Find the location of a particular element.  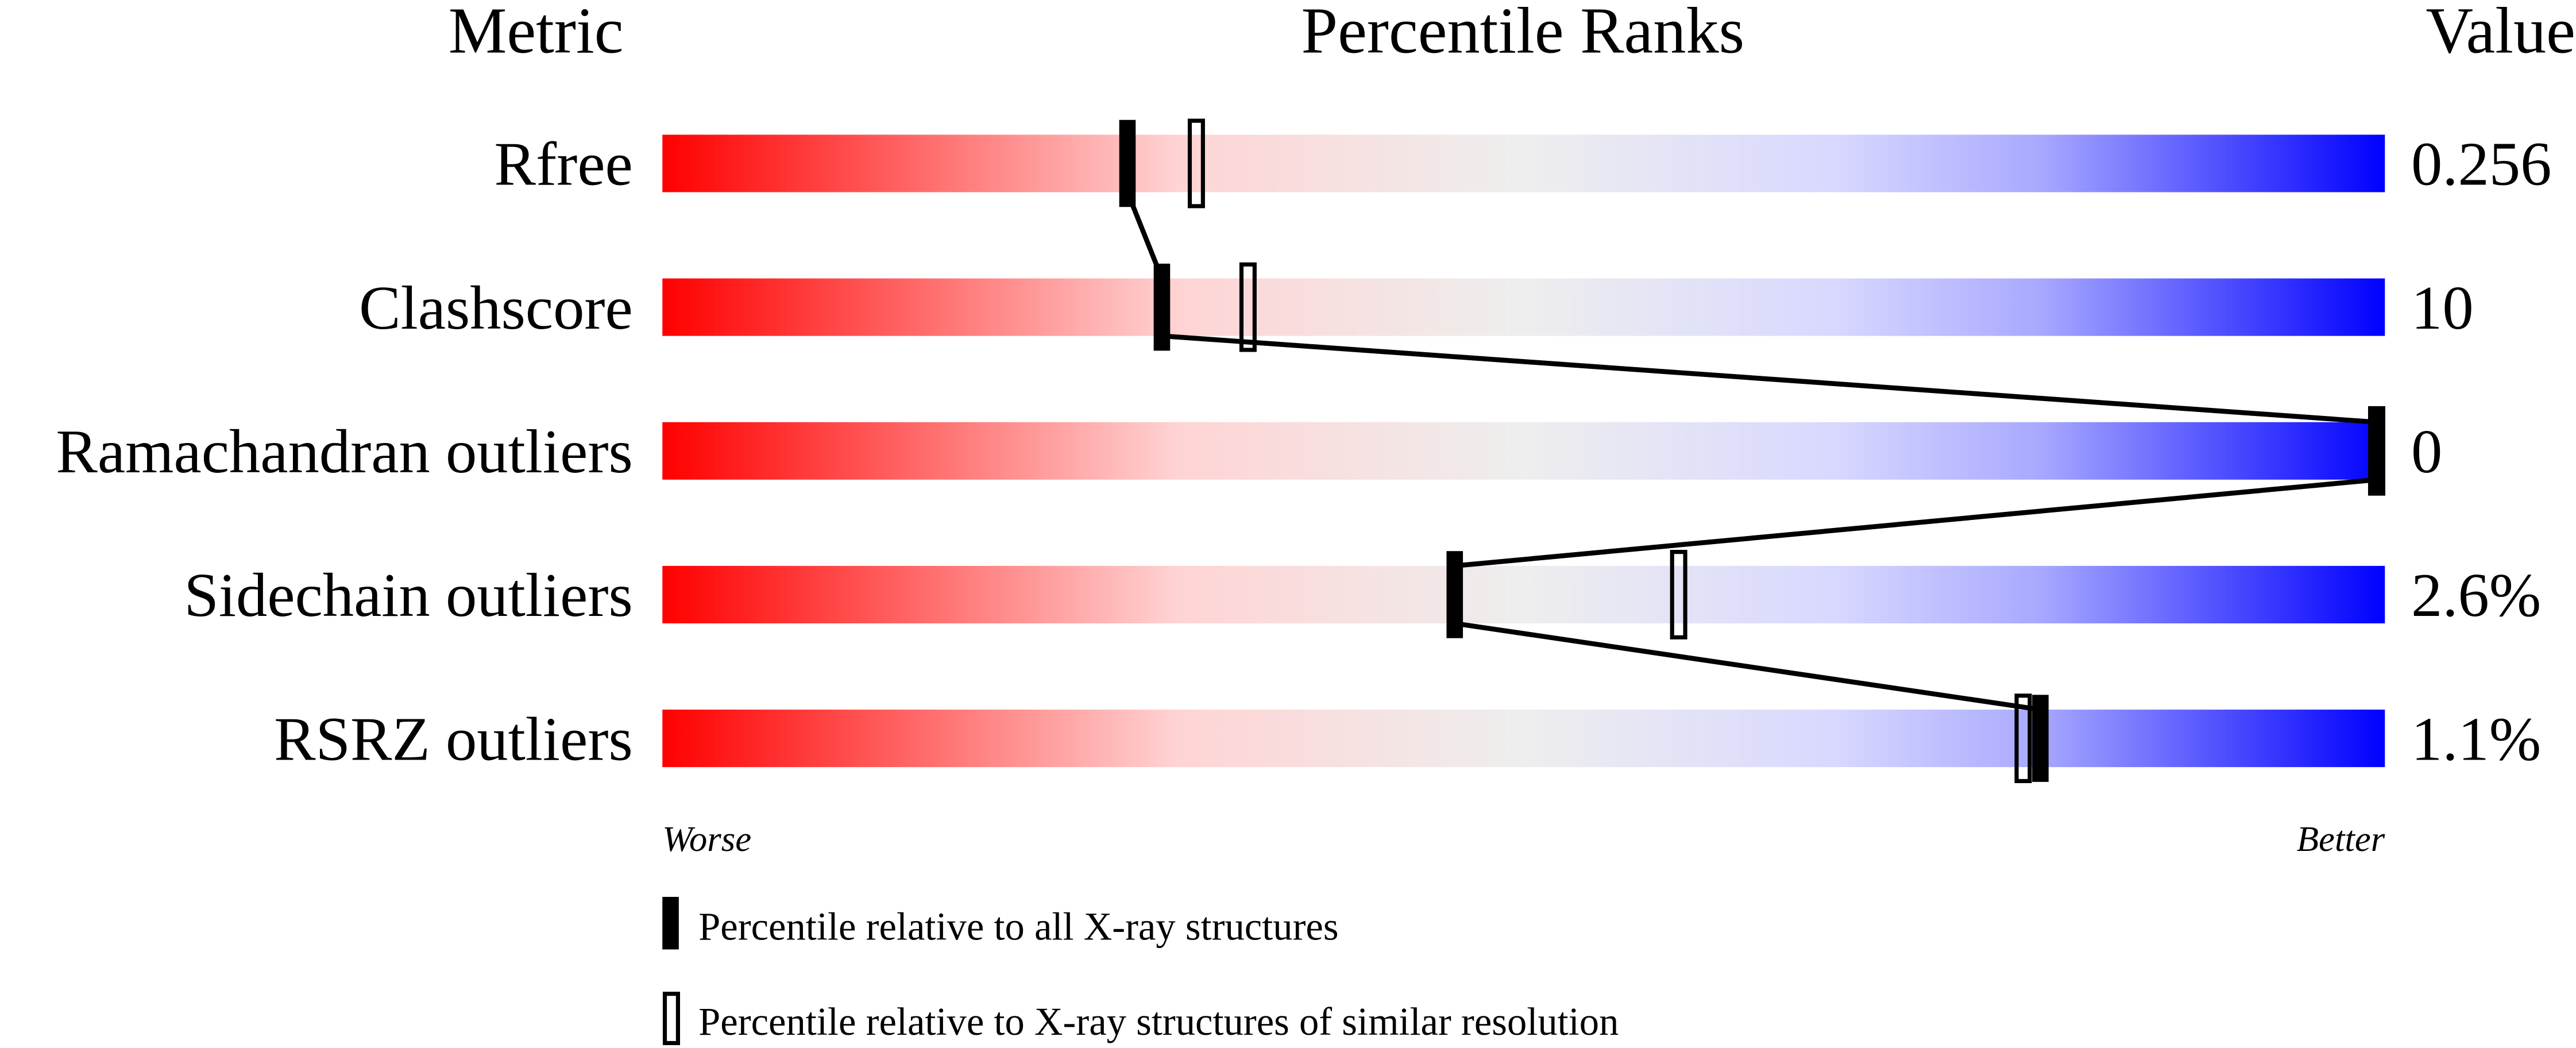

metric-value: 10 is located at coordinates (2442, 307).